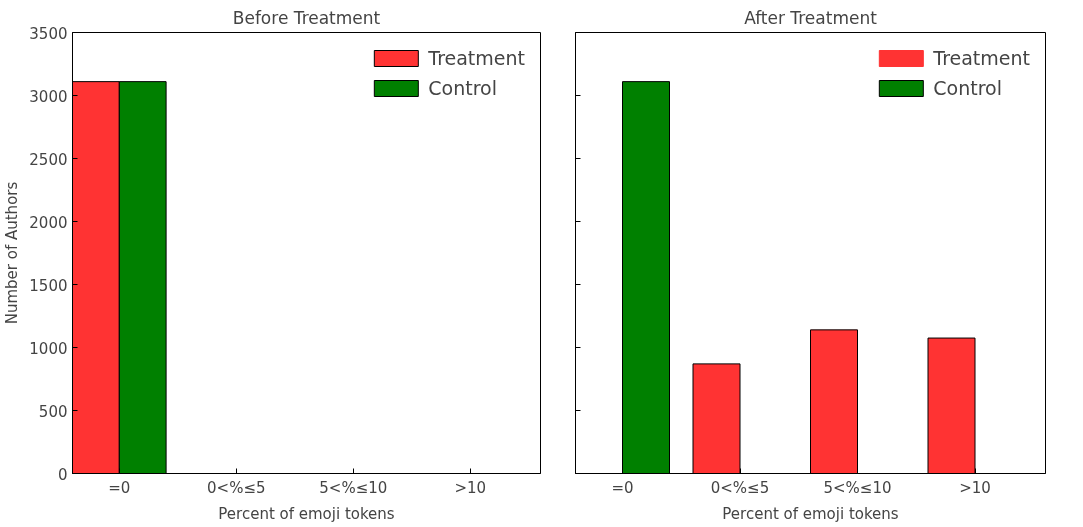 This screenshot has height=527, width=1083. I want to click on y-tick-label: 1000, so click(48, 348).